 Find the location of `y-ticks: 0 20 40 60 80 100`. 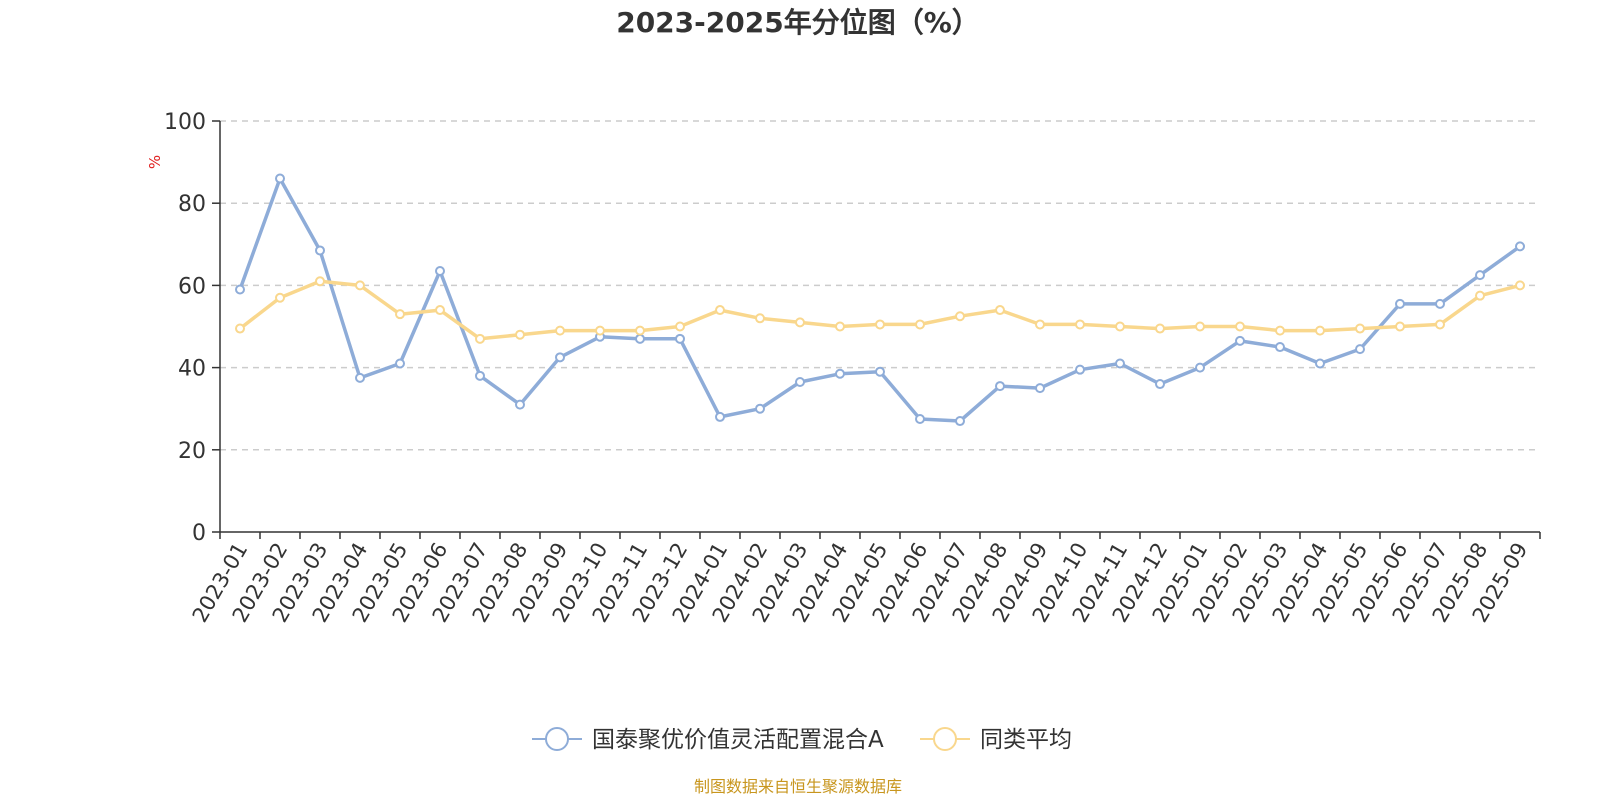

y-ticks: 0 20 40 60 80 100 is located at coordinates (192, 328).